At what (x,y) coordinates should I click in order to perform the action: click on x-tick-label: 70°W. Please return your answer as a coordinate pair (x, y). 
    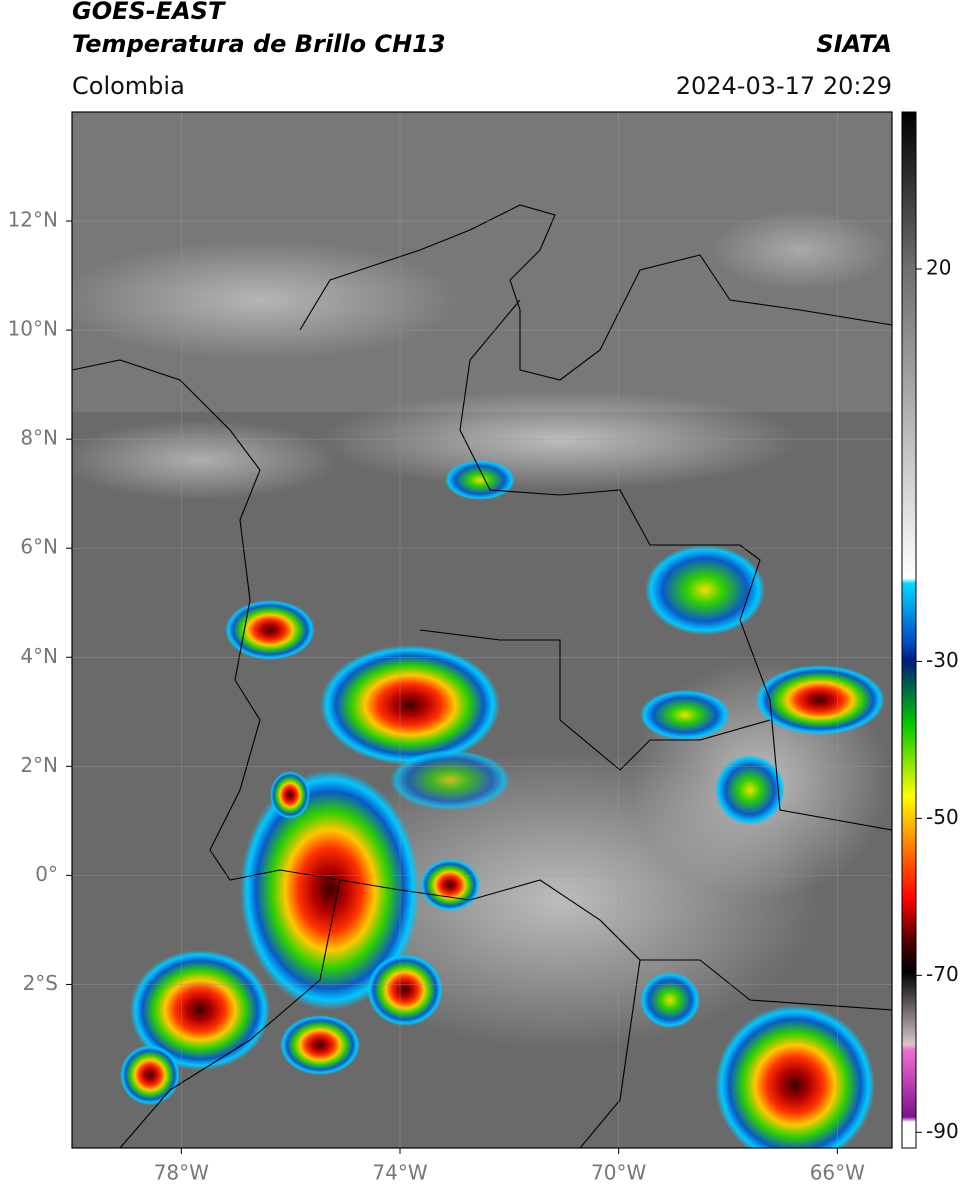
    Looking at the image, I should click on (618, 1173).